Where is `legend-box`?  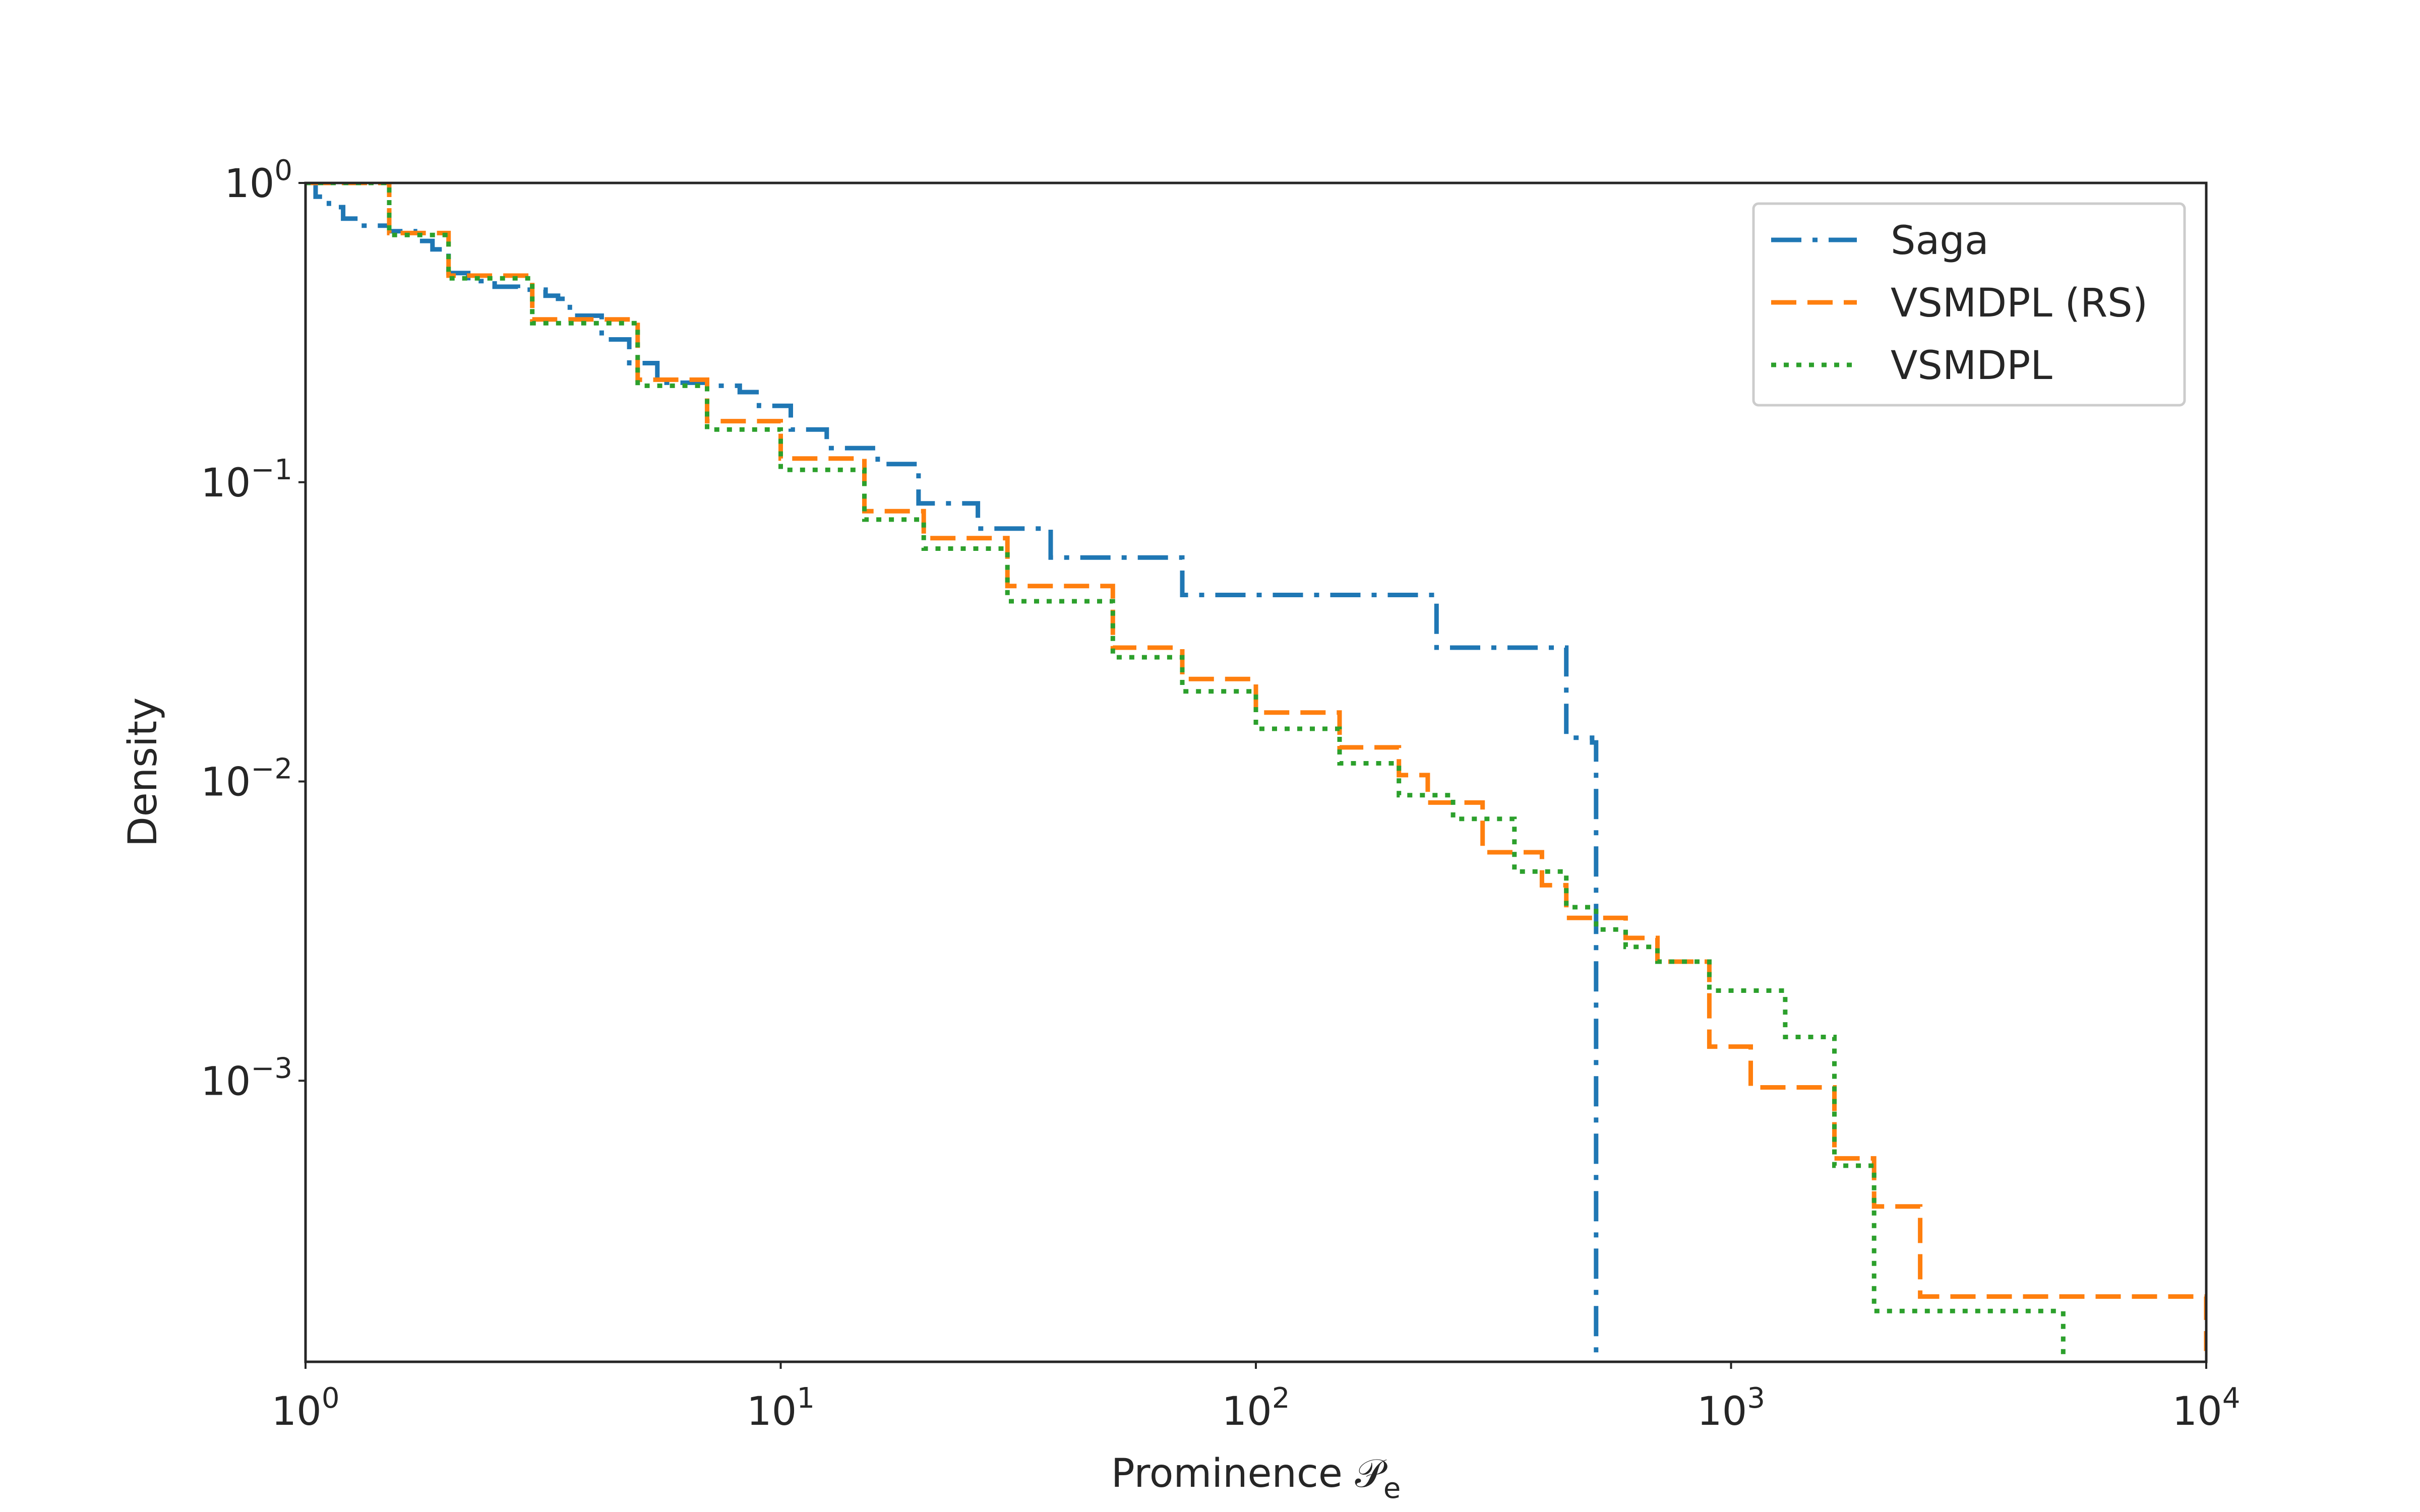
legend-box is located at coordinates (1969, 304).